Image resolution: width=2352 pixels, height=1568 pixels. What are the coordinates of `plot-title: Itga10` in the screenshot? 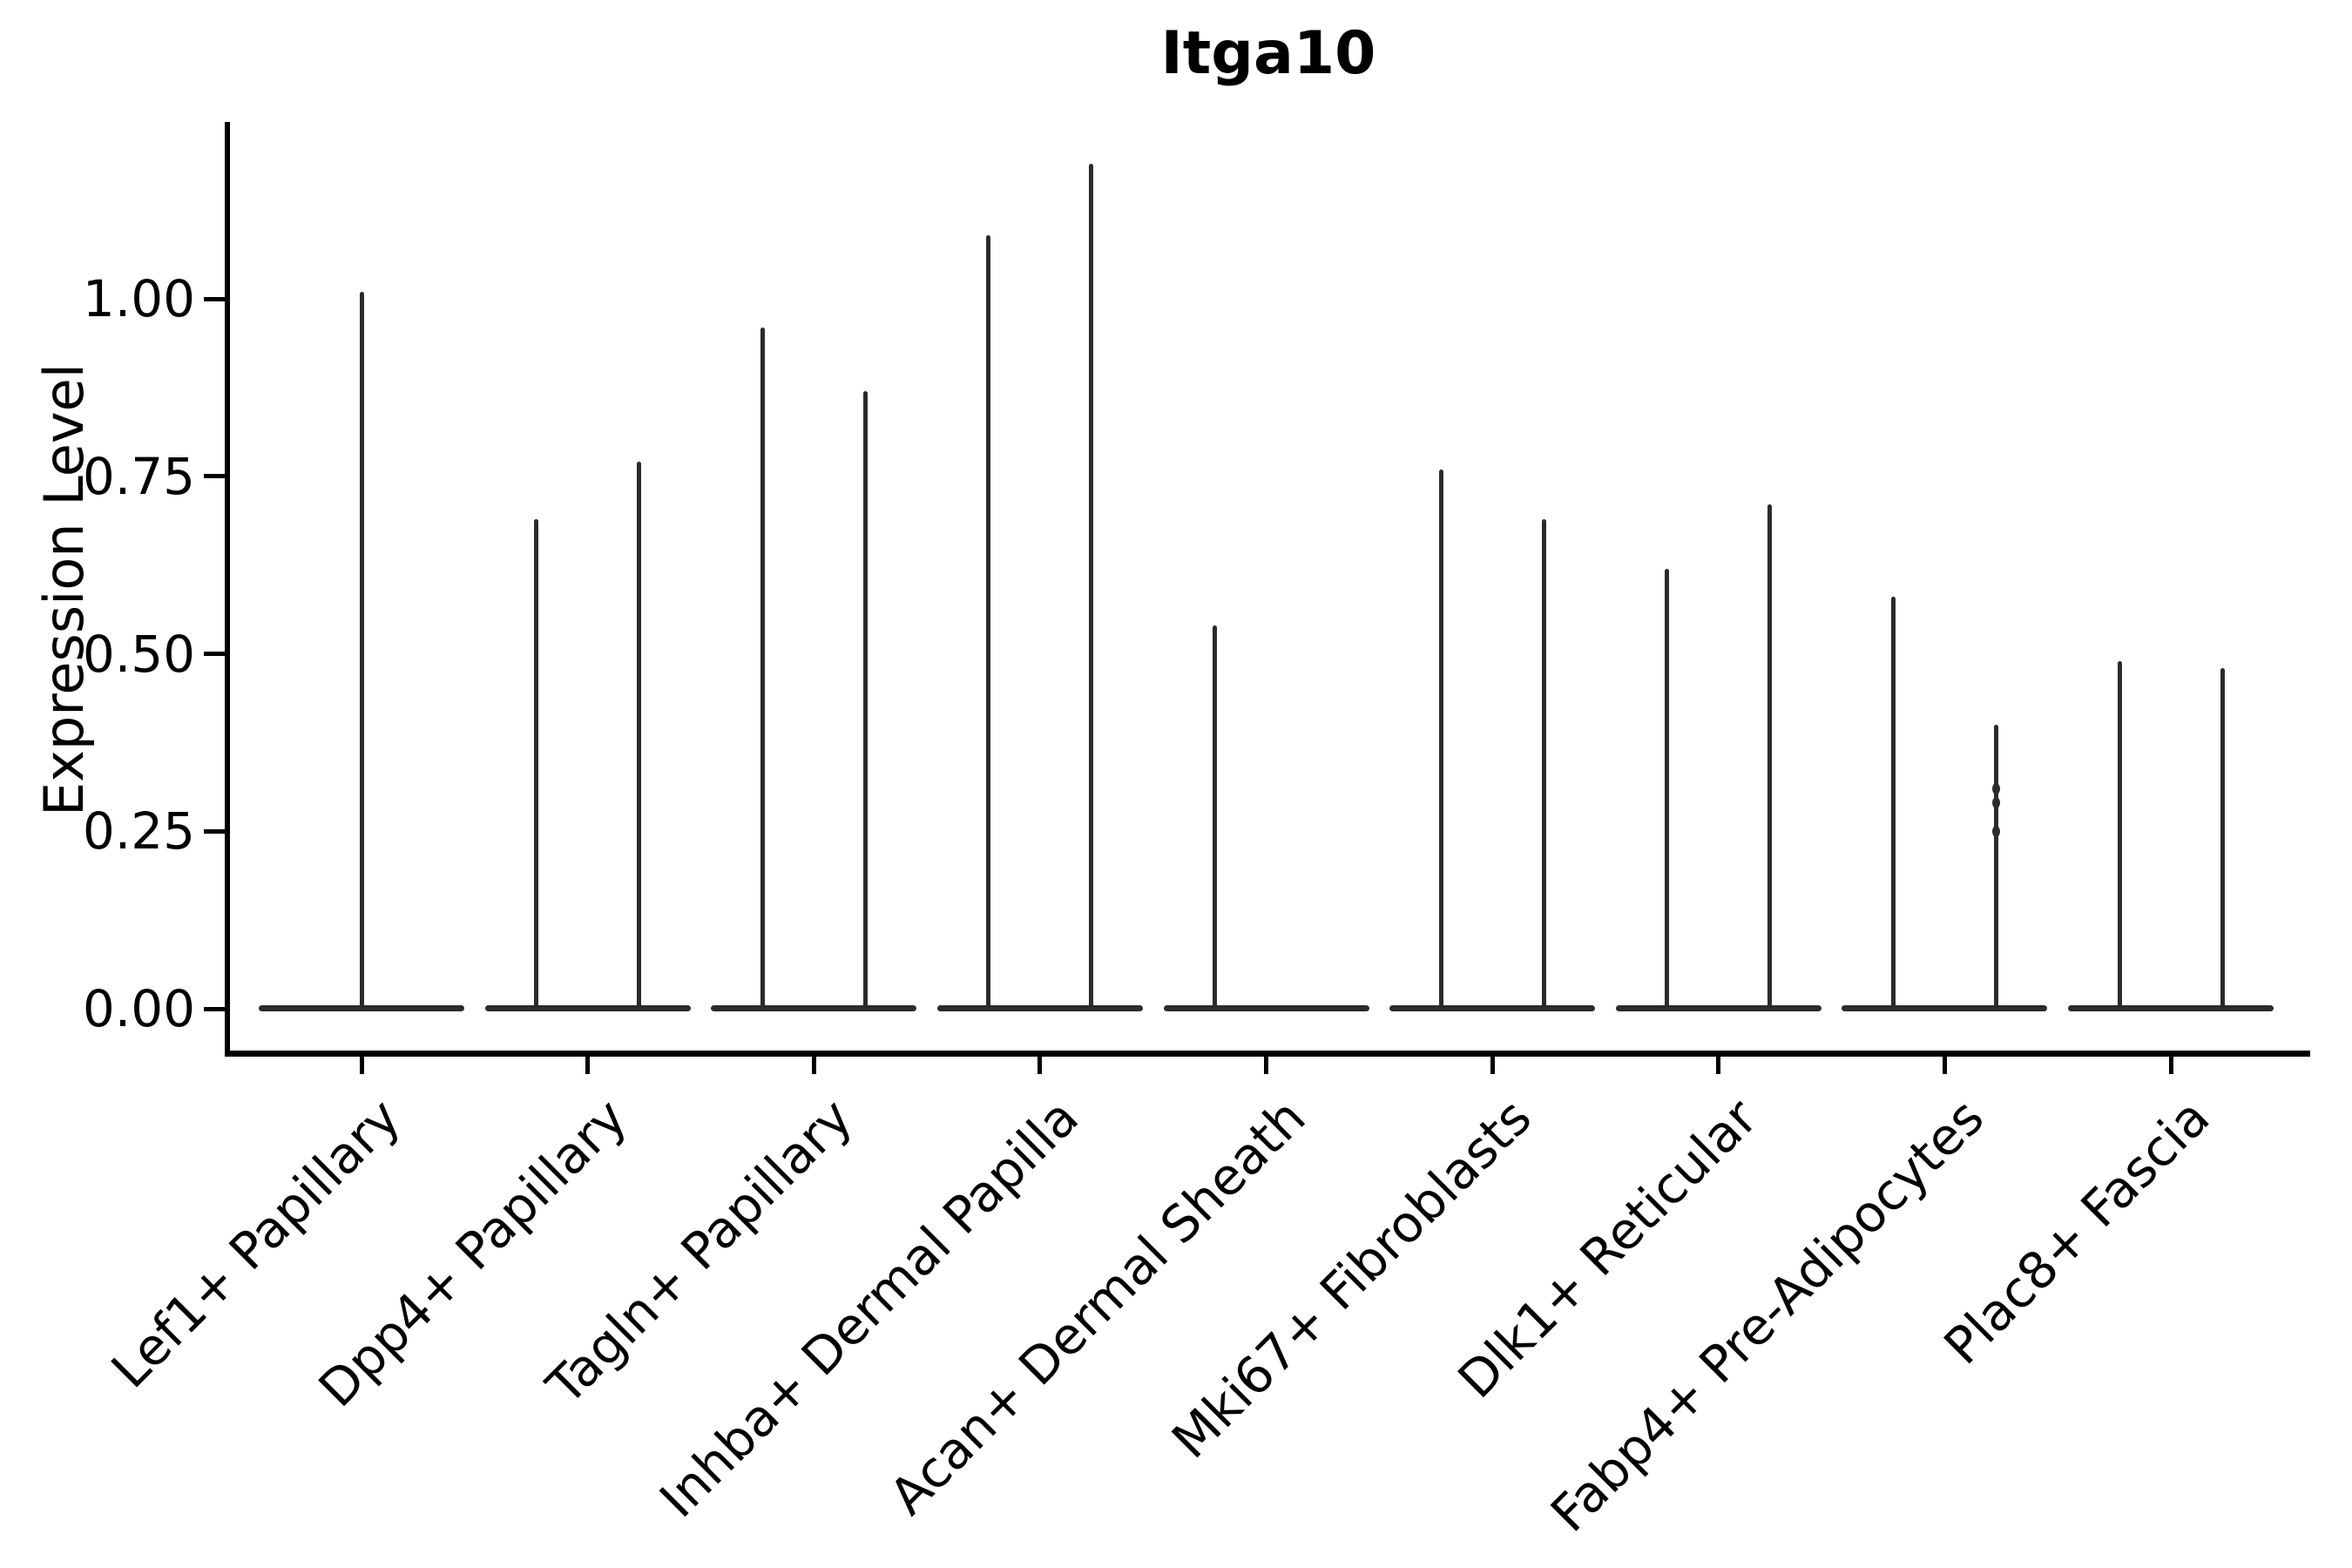 It's located at (1268, 53).